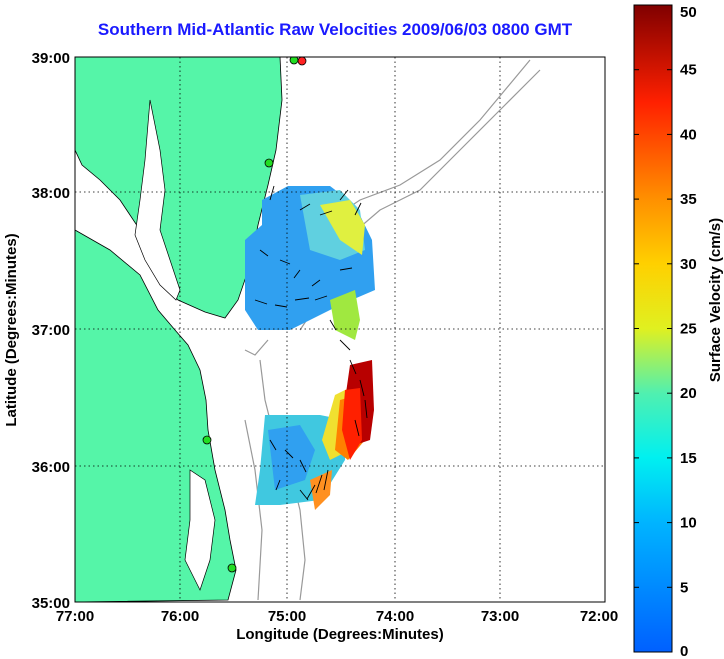 The height and width of the screenshot is (659, 724). What do you see at coordinates (688, 458) in the screenshot?
I see `colorbar-tick-label: 15` at bounding box center [688, 458].